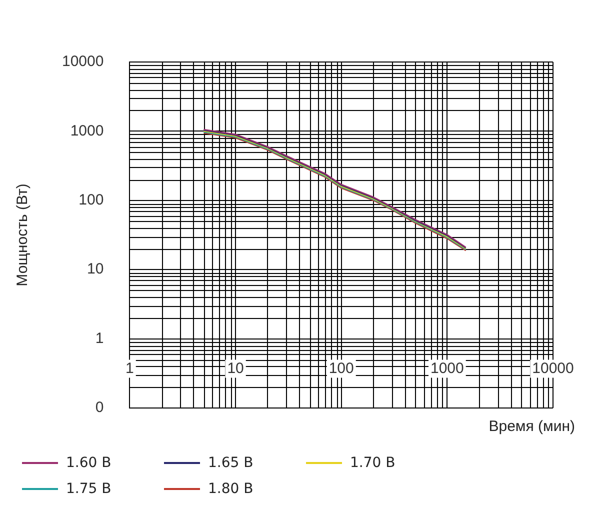 Image resolution: width=615 pixels, height=519 pixels. Describe the element at coordinates (373, 463) in the screenshot. I see `legend-label: 1.70 В` at that location.